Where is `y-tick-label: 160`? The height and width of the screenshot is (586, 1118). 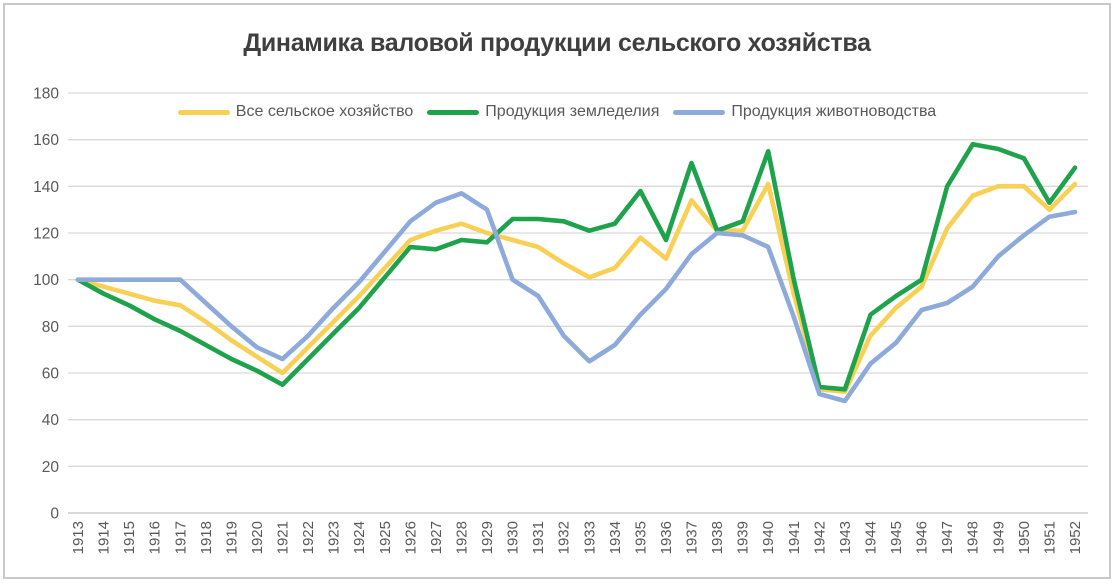
y-tick-label: 160 is located at coordinates (46, 140).